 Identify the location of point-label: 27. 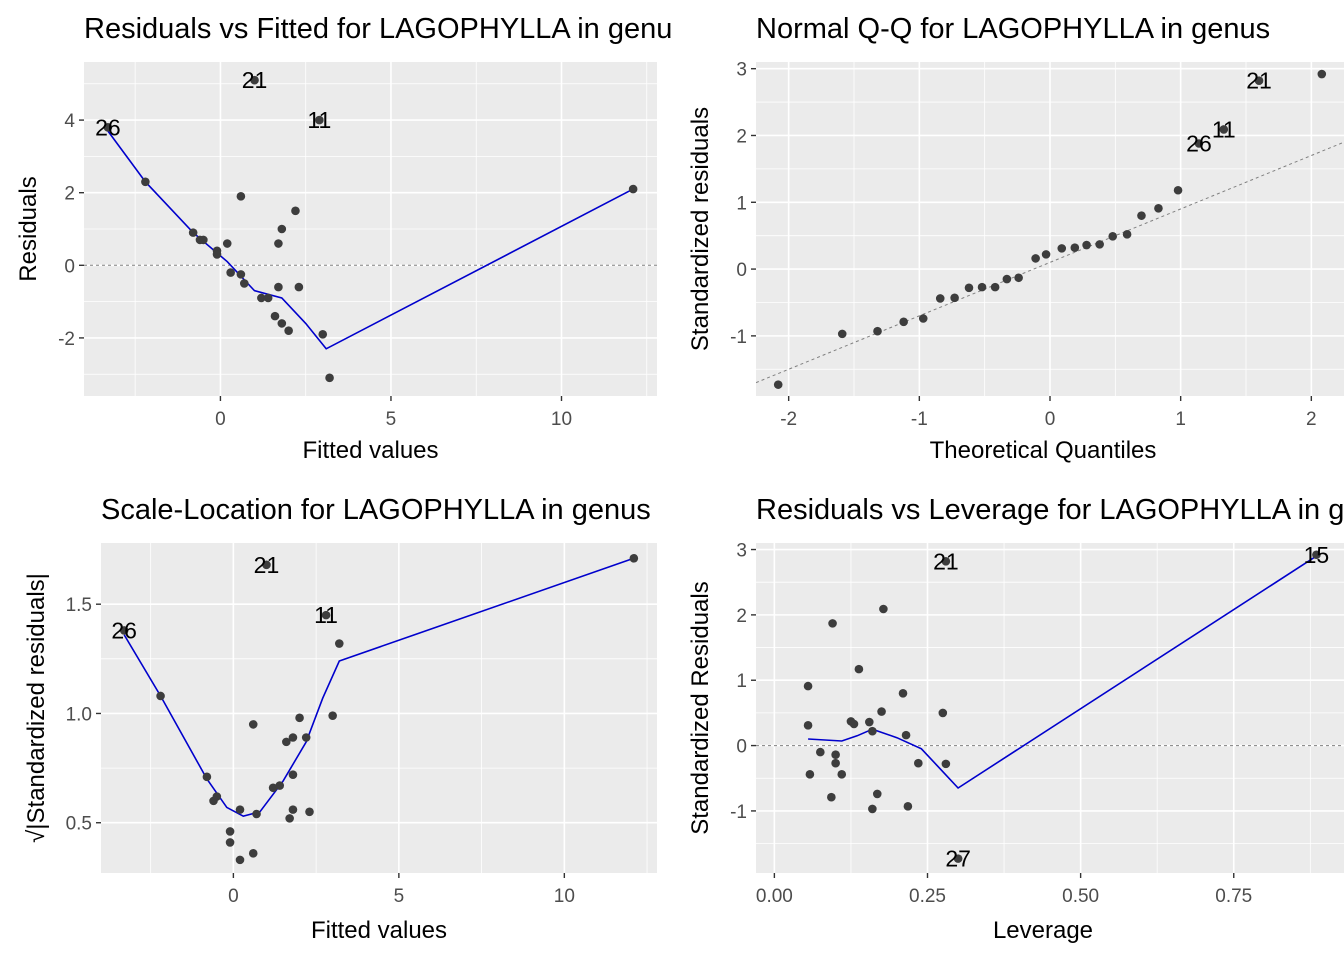
(958, 859).